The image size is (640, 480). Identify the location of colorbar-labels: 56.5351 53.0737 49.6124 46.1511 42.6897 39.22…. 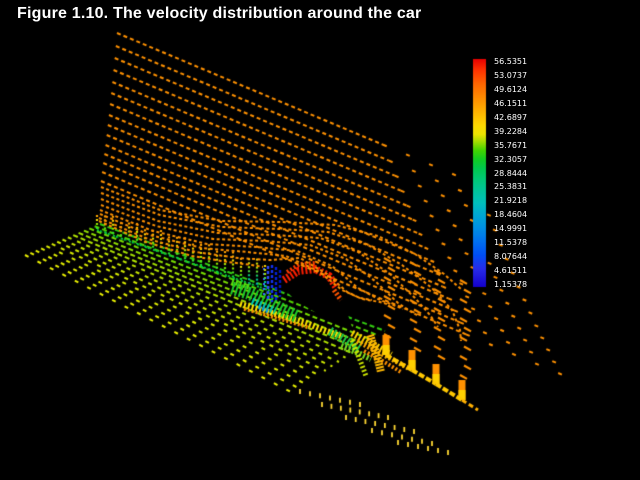
(510, 173).